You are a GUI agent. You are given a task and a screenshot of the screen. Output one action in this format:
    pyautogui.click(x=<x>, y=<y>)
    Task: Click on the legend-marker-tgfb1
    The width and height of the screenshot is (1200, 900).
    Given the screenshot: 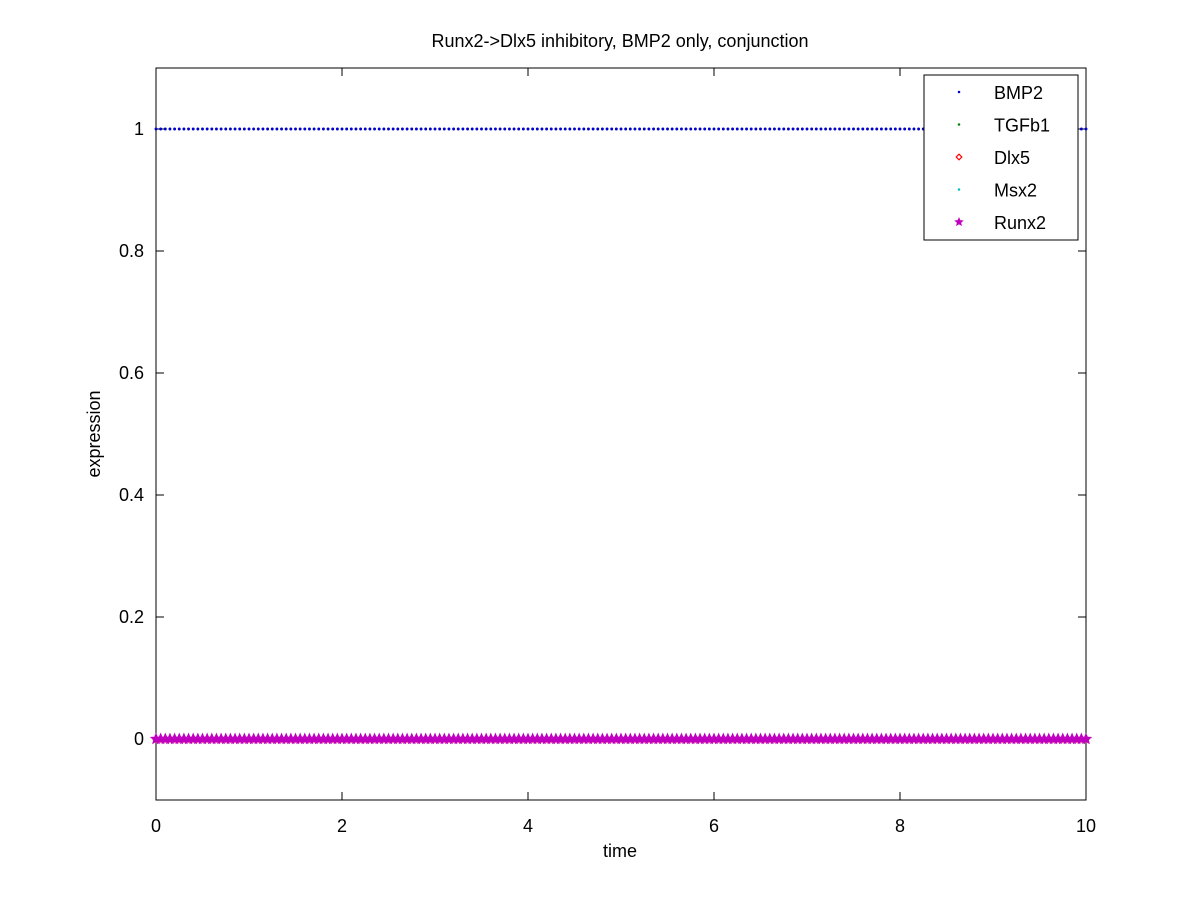 What is the action you would take?
    pyautogui.click(x=959, y=124)
    